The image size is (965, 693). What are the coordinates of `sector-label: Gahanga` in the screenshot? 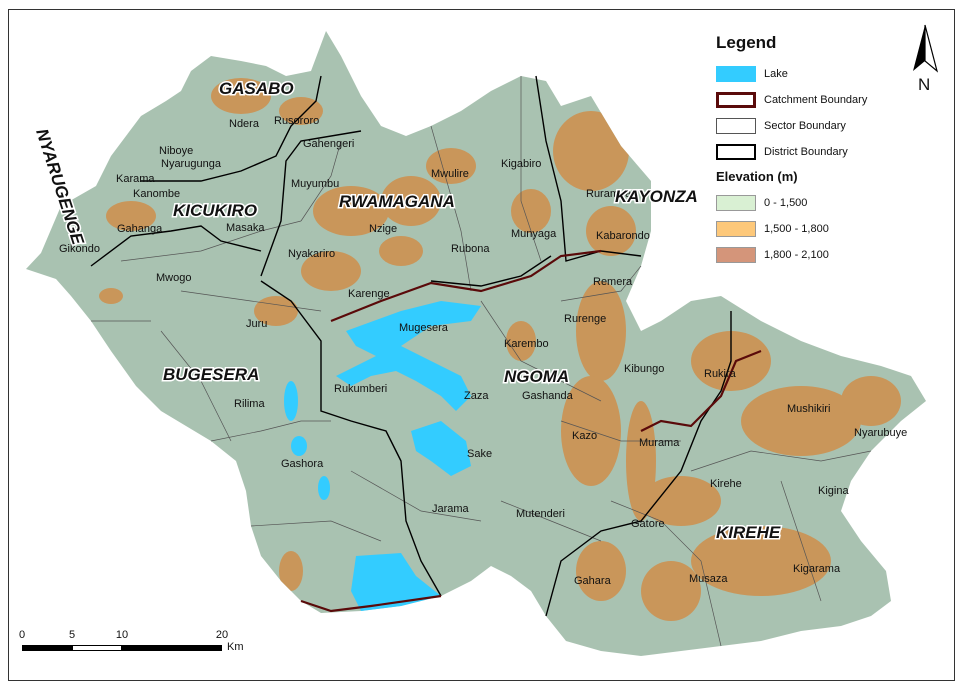 It's located at (140, 229).